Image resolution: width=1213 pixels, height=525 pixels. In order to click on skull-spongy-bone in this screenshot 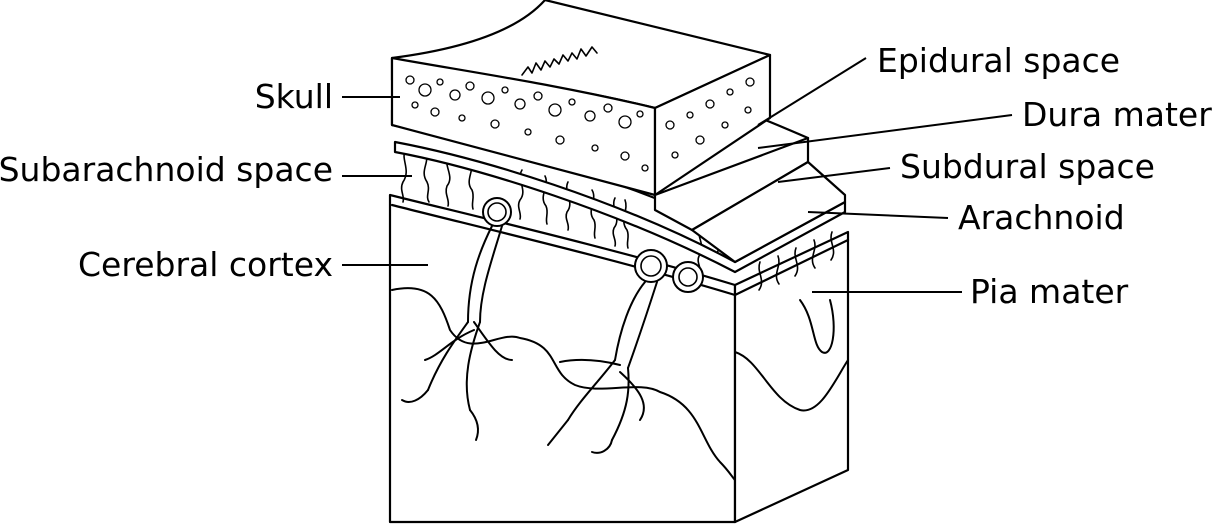, I will do `click(580, 123)`.